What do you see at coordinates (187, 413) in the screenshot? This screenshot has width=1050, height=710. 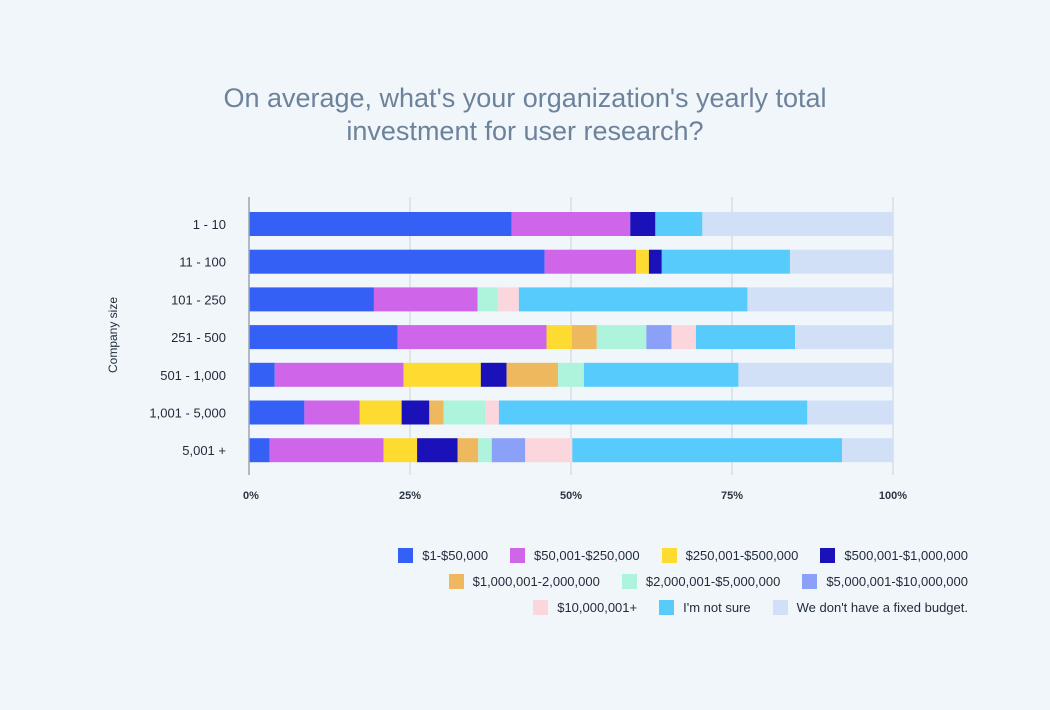 I see `y-tick-label: 1,001 - 5,000` at bounding box center [187, 413].